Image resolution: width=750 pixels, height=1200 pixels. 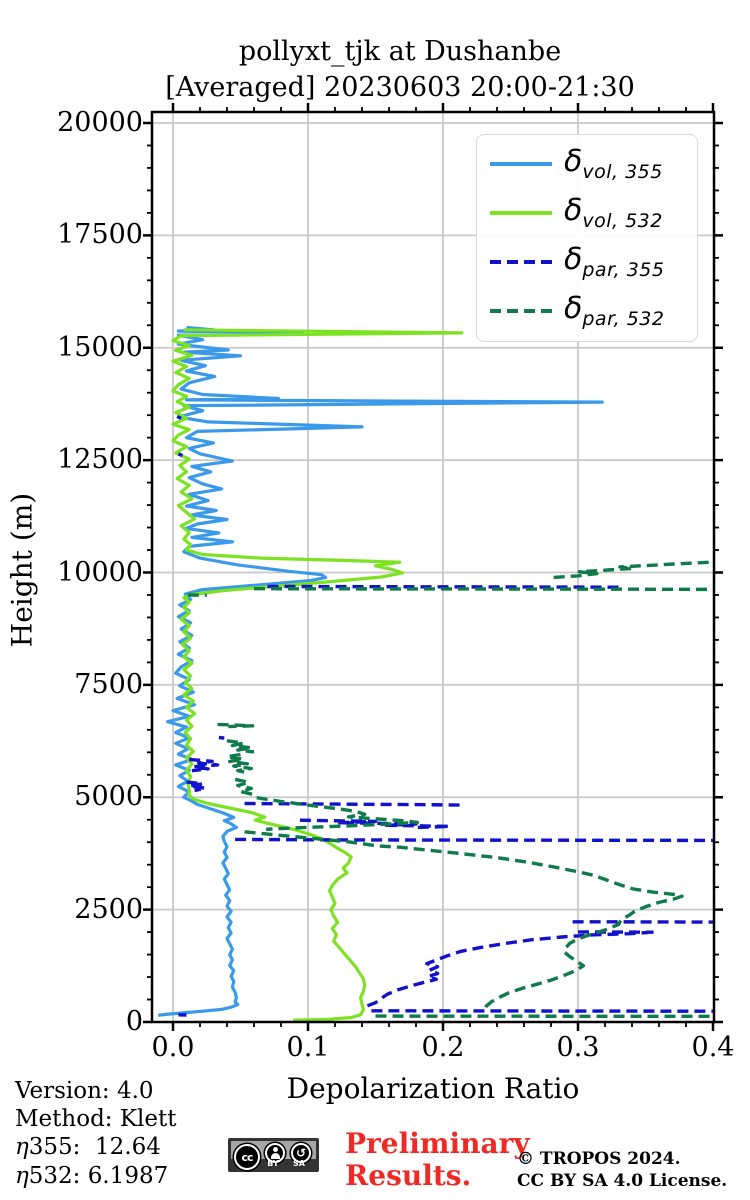 I want to click on y-tick-label: 10000, so click(x=100, y=572).